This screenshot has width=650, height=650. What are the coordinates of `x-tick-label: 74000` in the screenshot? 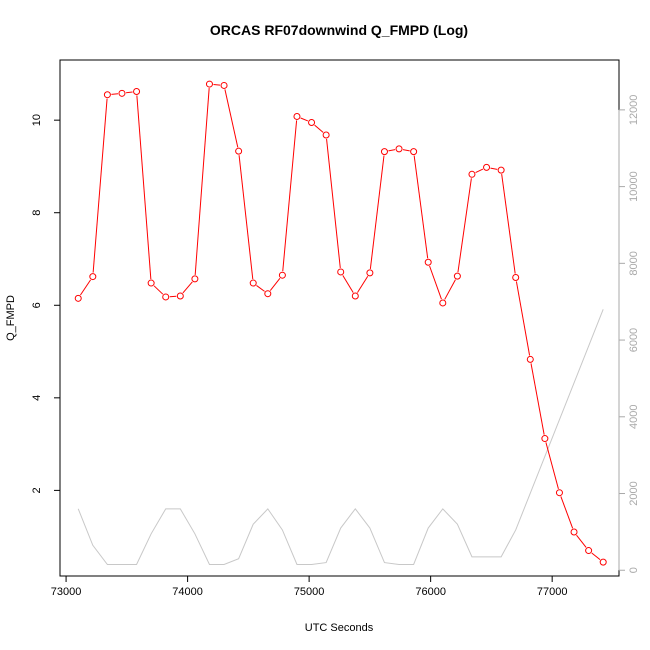 It's located at (187, 592).